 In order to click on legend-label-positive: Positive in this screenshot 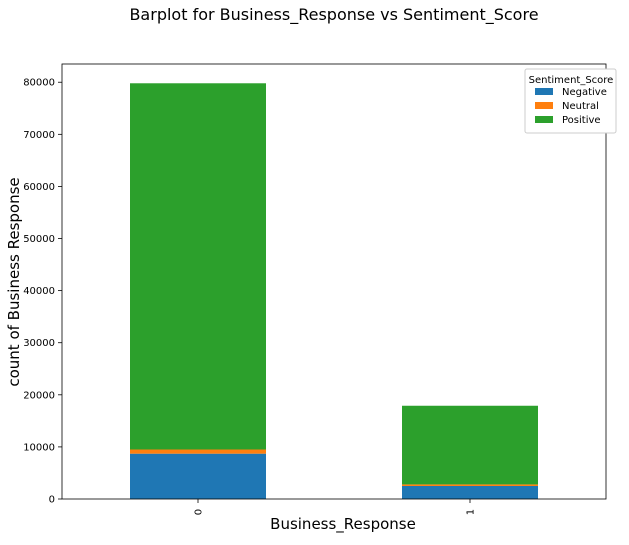, I will do `click(581, 120)`.